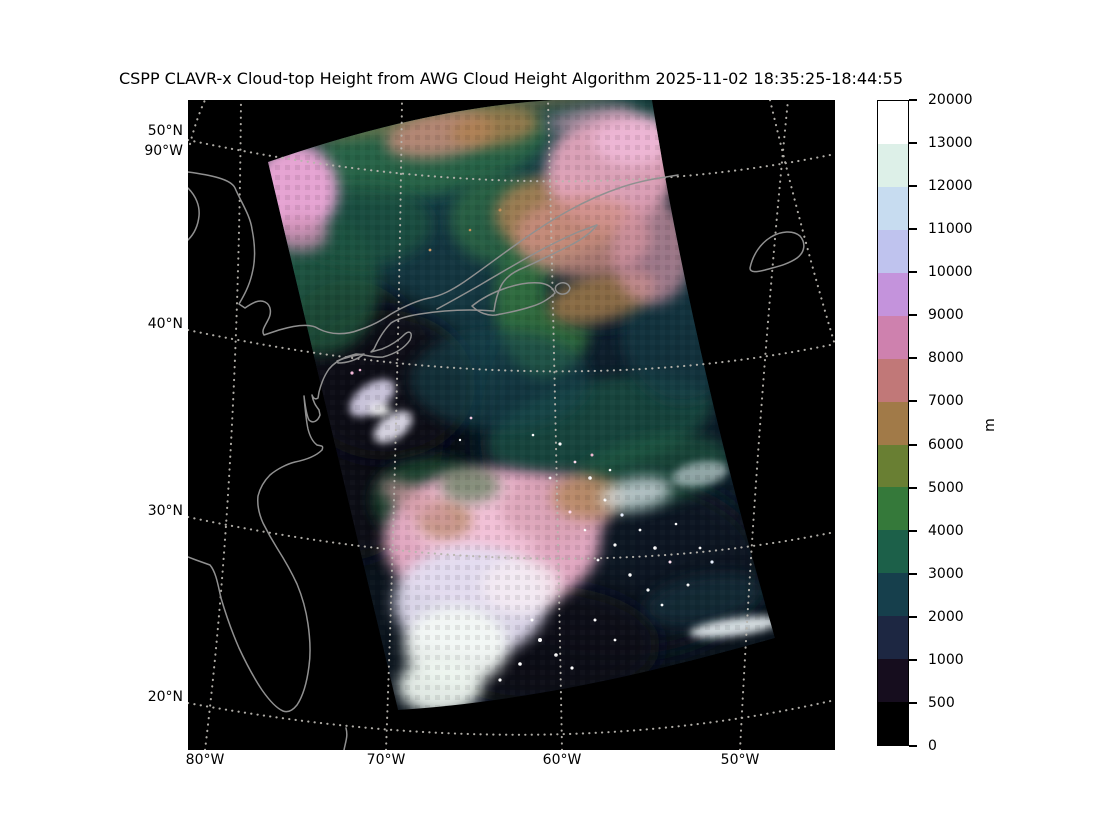  I want to click on coast-st-lawrence-south, so click(517, 268).